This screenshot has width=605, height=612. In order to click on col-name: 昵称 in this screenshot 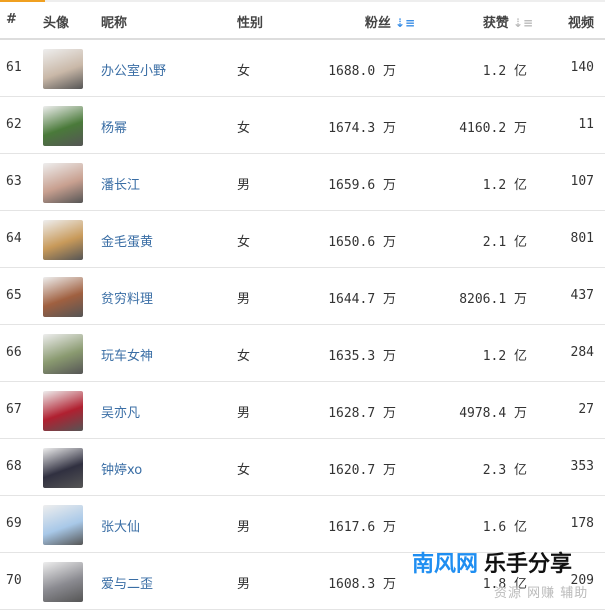, I will do `click(114, 23)`.